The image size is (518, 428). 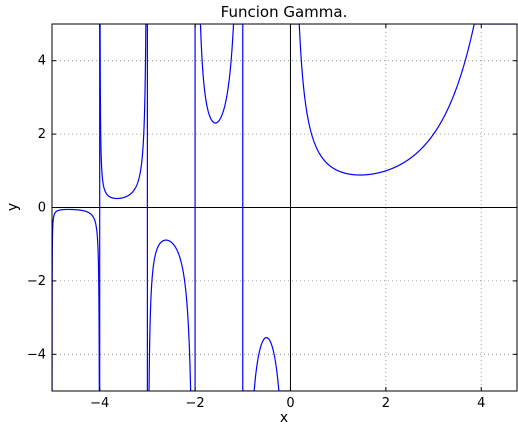 What do you see at coordinates (13, 207) in the screenshot?
I see `y-axis-label: y` at bounding box center [13, 207].